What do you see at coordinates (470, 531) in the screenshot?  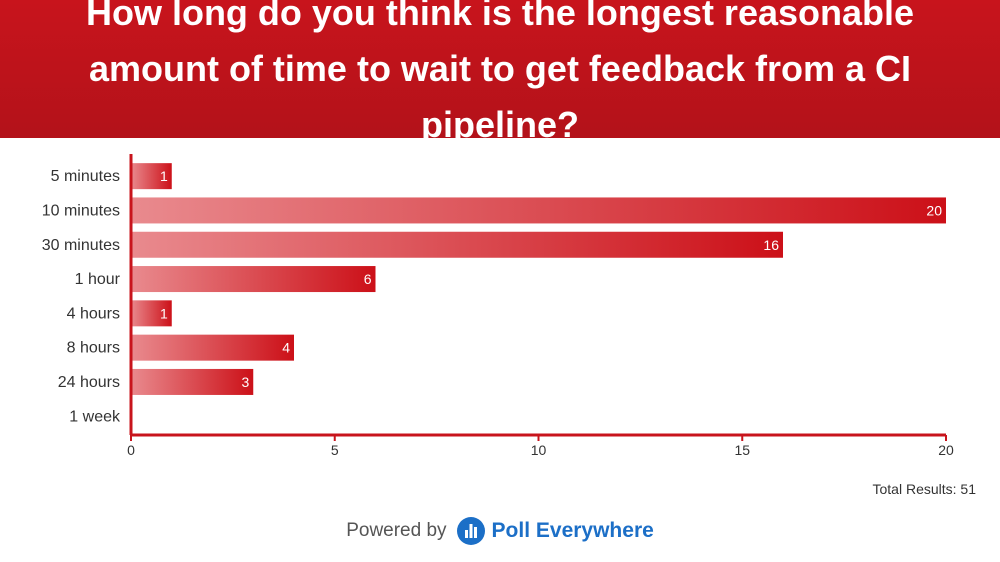 I see `bar-chart-icon` at bounding box center [470, 531].